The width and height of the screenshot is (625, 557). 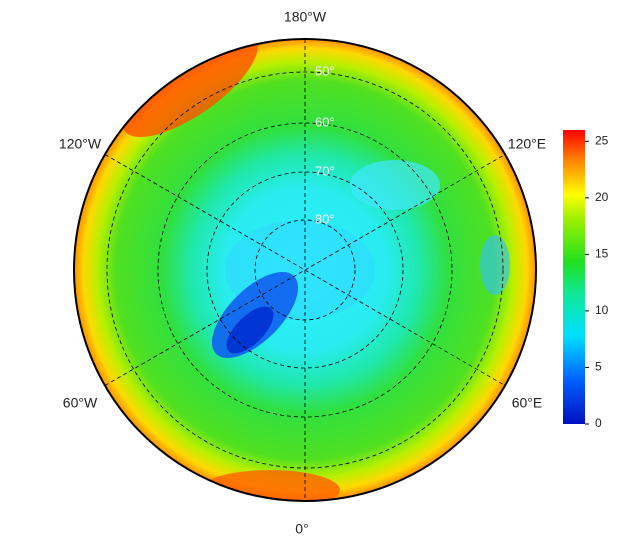 What do you see at coordinates (80, 403) in the screenshot?
I see `meridian-label: 60°W` at bounding box center [80, 403].